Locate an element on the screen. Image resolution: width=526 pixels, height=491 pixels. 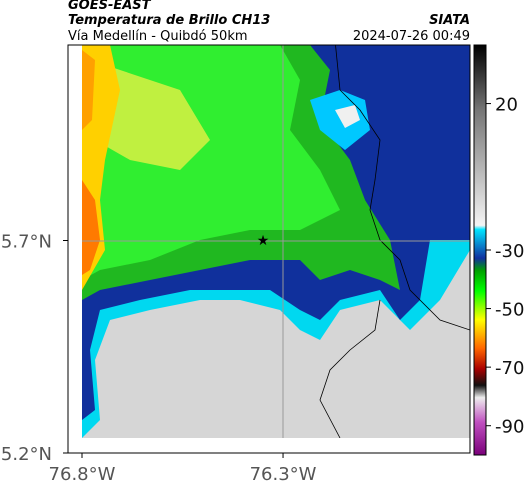
x-tick-label: 76.8°W is located at coordinates (82, 474).